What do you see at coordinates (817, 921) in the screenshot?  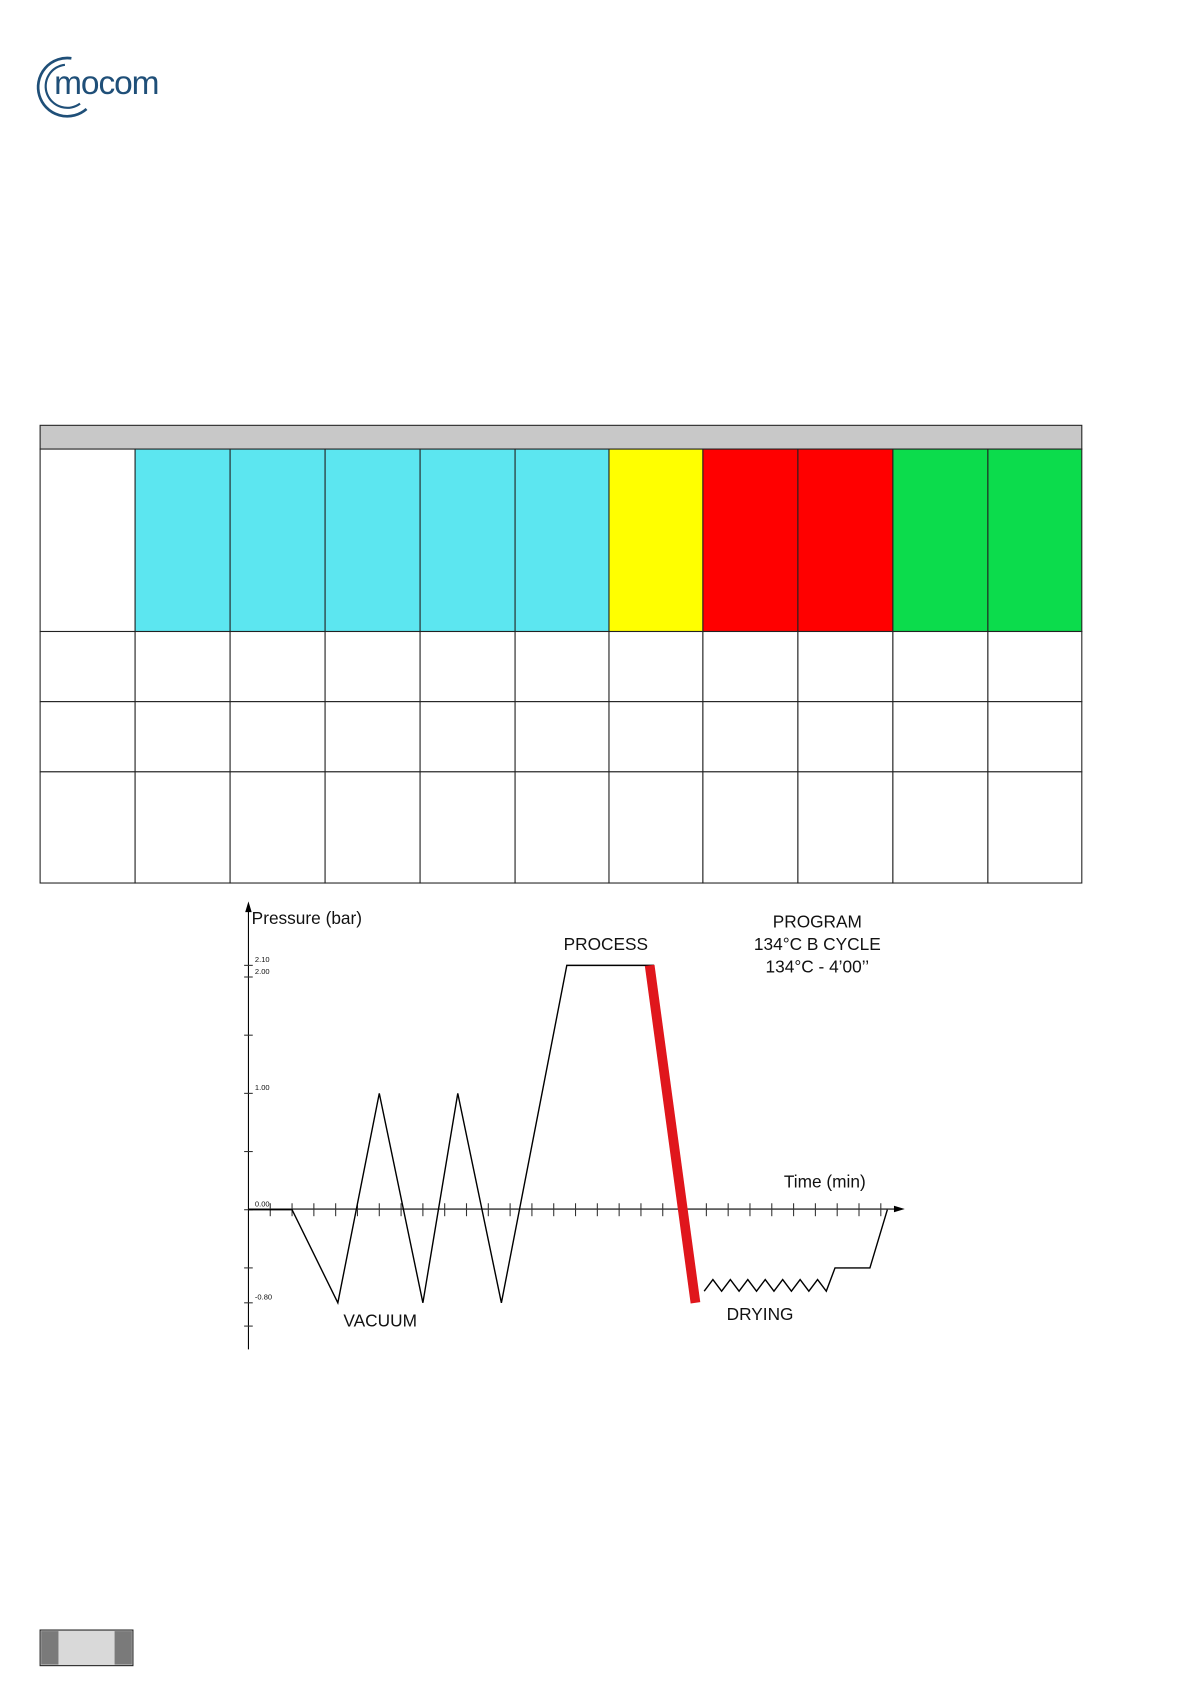 I see `program-label: PROGRAM` at bounding box center [817, 921].